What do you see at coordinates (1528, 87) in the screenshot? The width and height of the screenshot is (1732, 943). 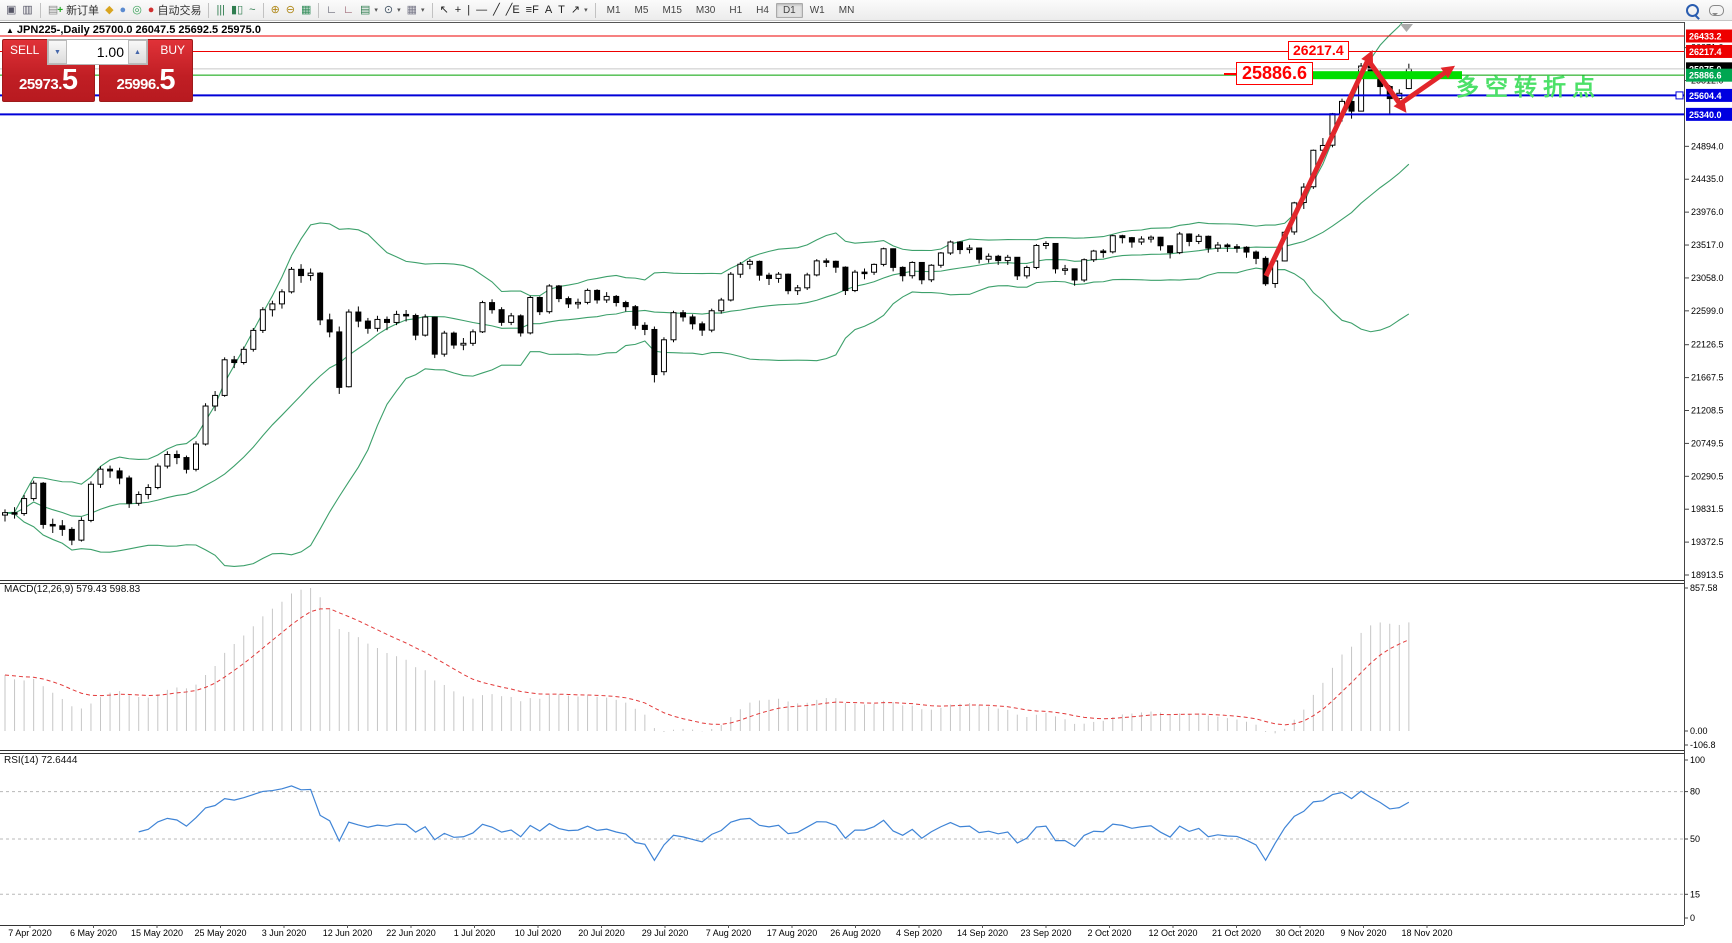 I see `turning-point-annotation: 多空转折点` at bounding box center [1528, 87].